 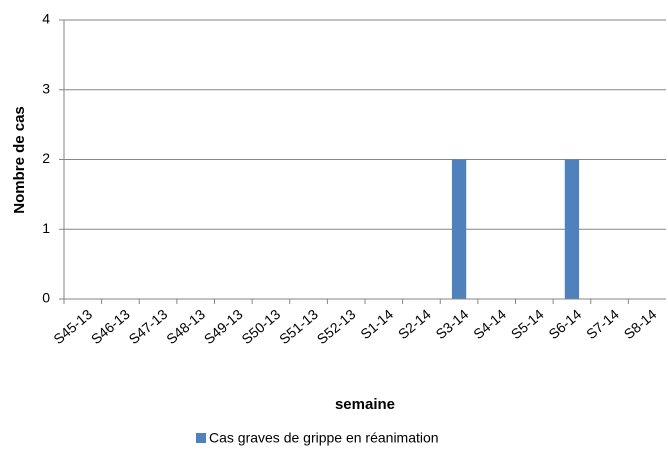 I want to click on x-tick-label: S48-13, so click(x=185, y=326).